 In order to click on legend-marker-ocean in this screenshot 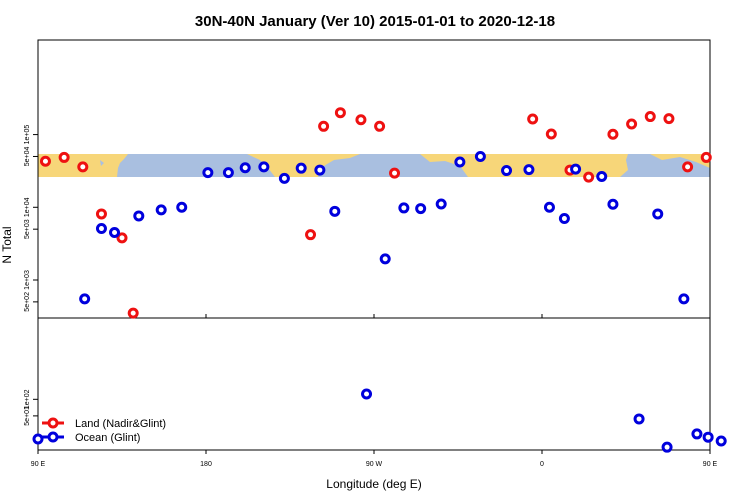, I will do `click(53, 437)`.